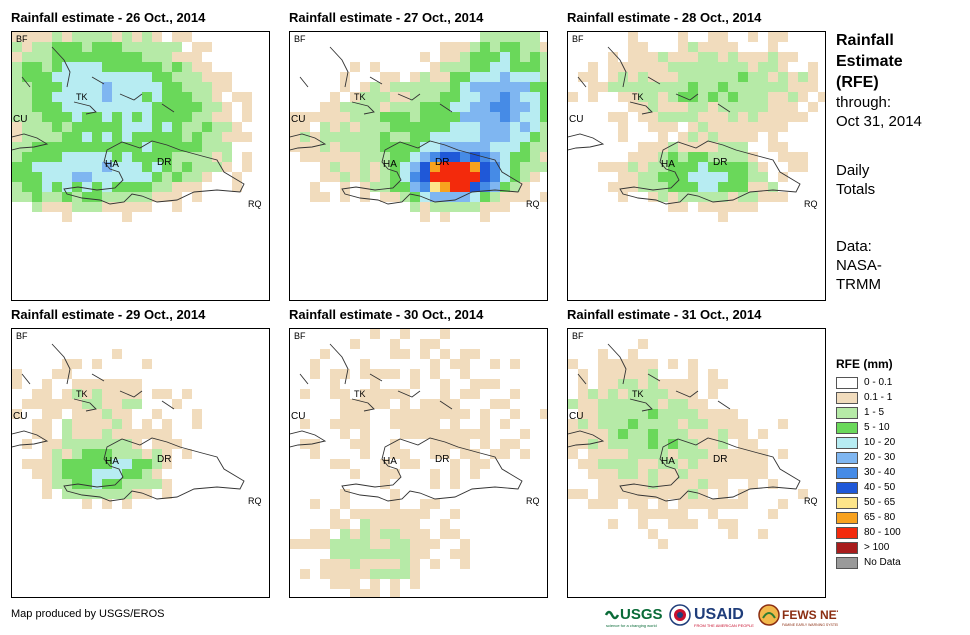 This screenshot has height=635, width=970. Describe the element at coordinates (128, 125) in the screenshot. I see `coastline` at that location.